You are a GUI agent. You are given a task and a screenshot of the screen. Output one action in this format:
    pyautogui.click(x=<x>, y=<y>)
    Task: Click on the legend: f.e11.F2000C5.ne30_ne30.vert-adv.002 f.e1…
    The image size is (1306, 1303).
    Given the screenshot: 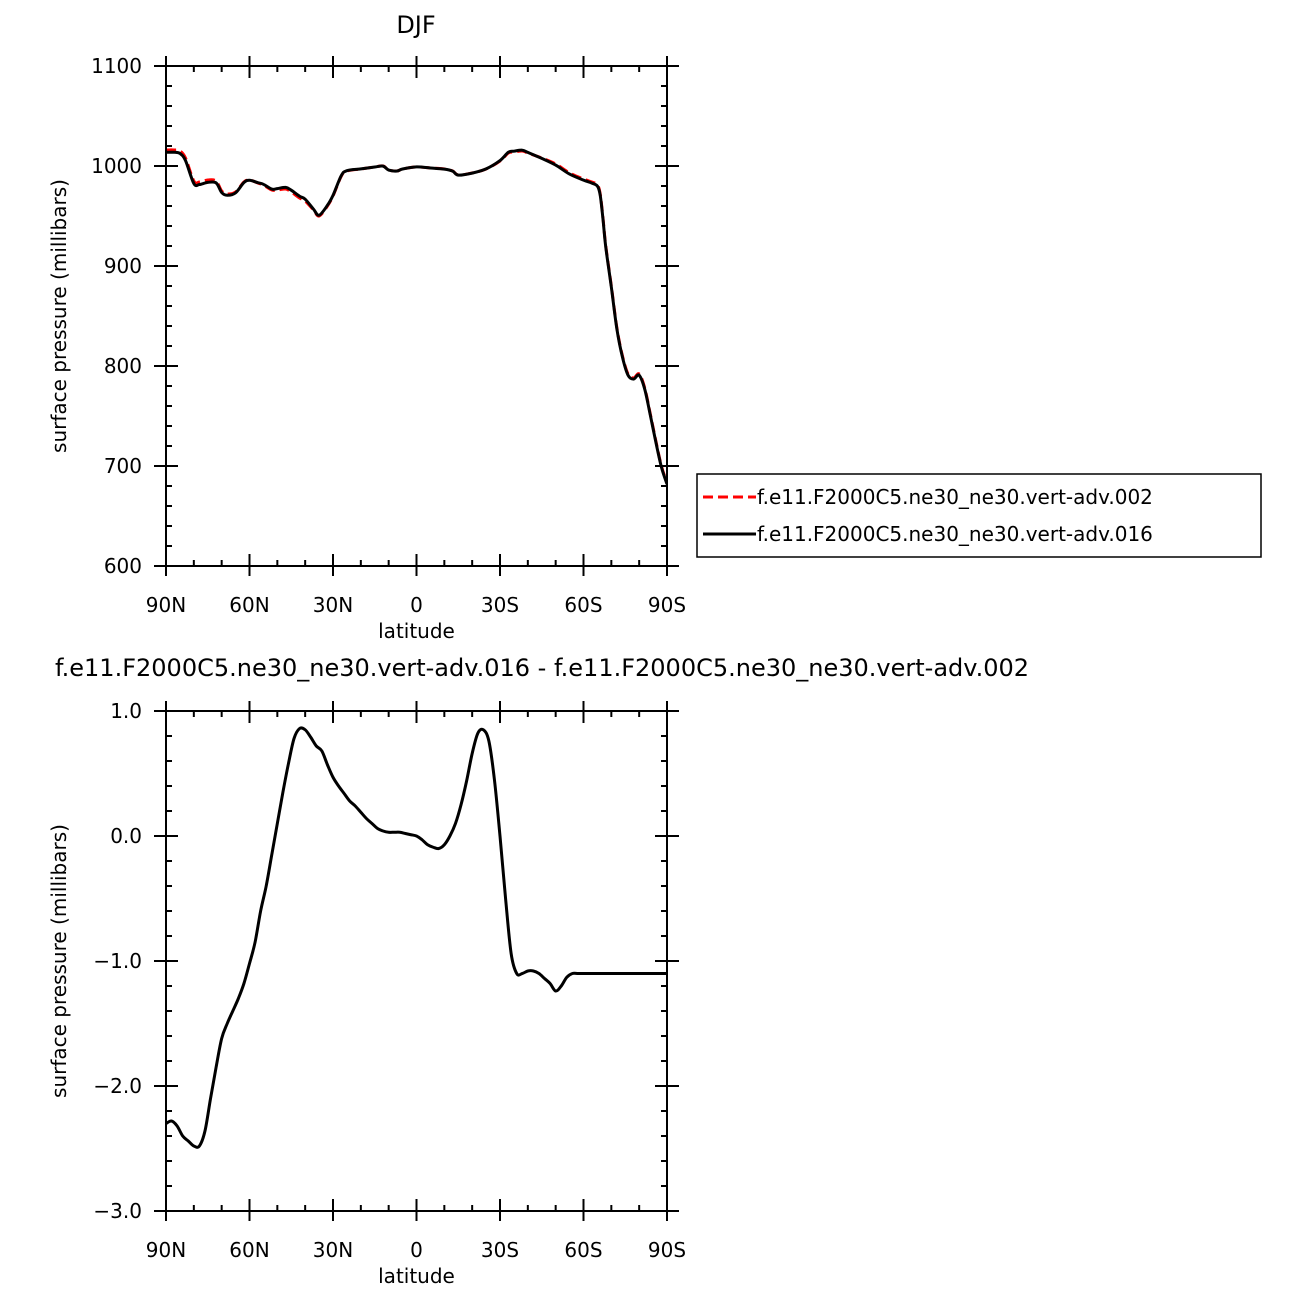 What is the action you would take?
    pyautogui.click(x=979, y=515)
    